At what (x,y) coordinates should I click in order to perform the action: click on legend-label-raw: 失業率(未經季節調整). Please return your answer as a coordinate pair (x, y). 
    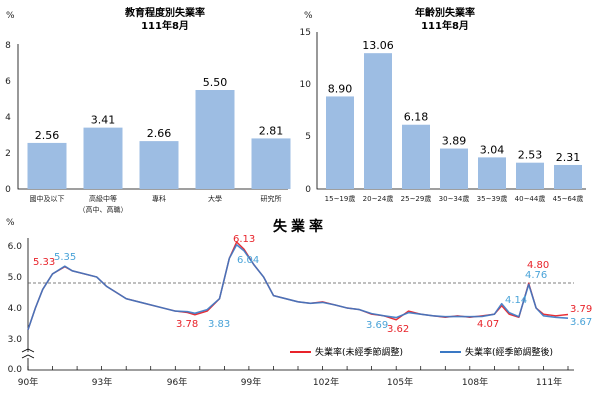
    Looking at the image, I should click on (359, 352).